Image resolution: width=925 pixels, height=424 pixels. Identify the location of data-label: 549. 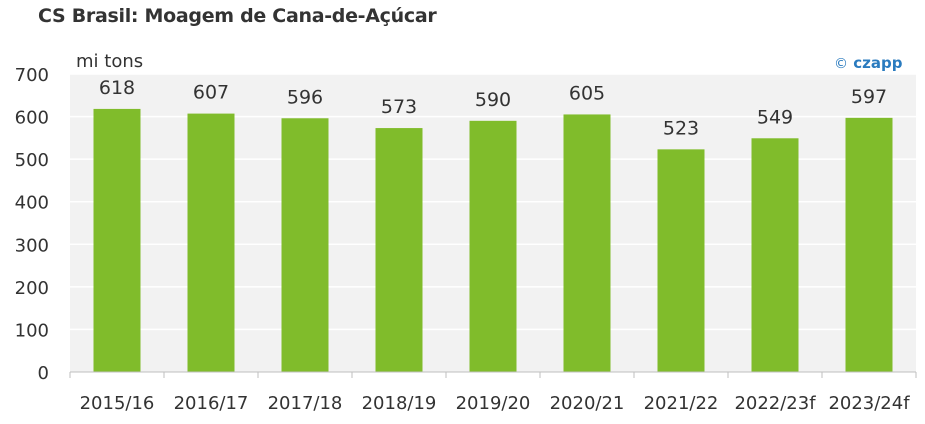
(775, 117).